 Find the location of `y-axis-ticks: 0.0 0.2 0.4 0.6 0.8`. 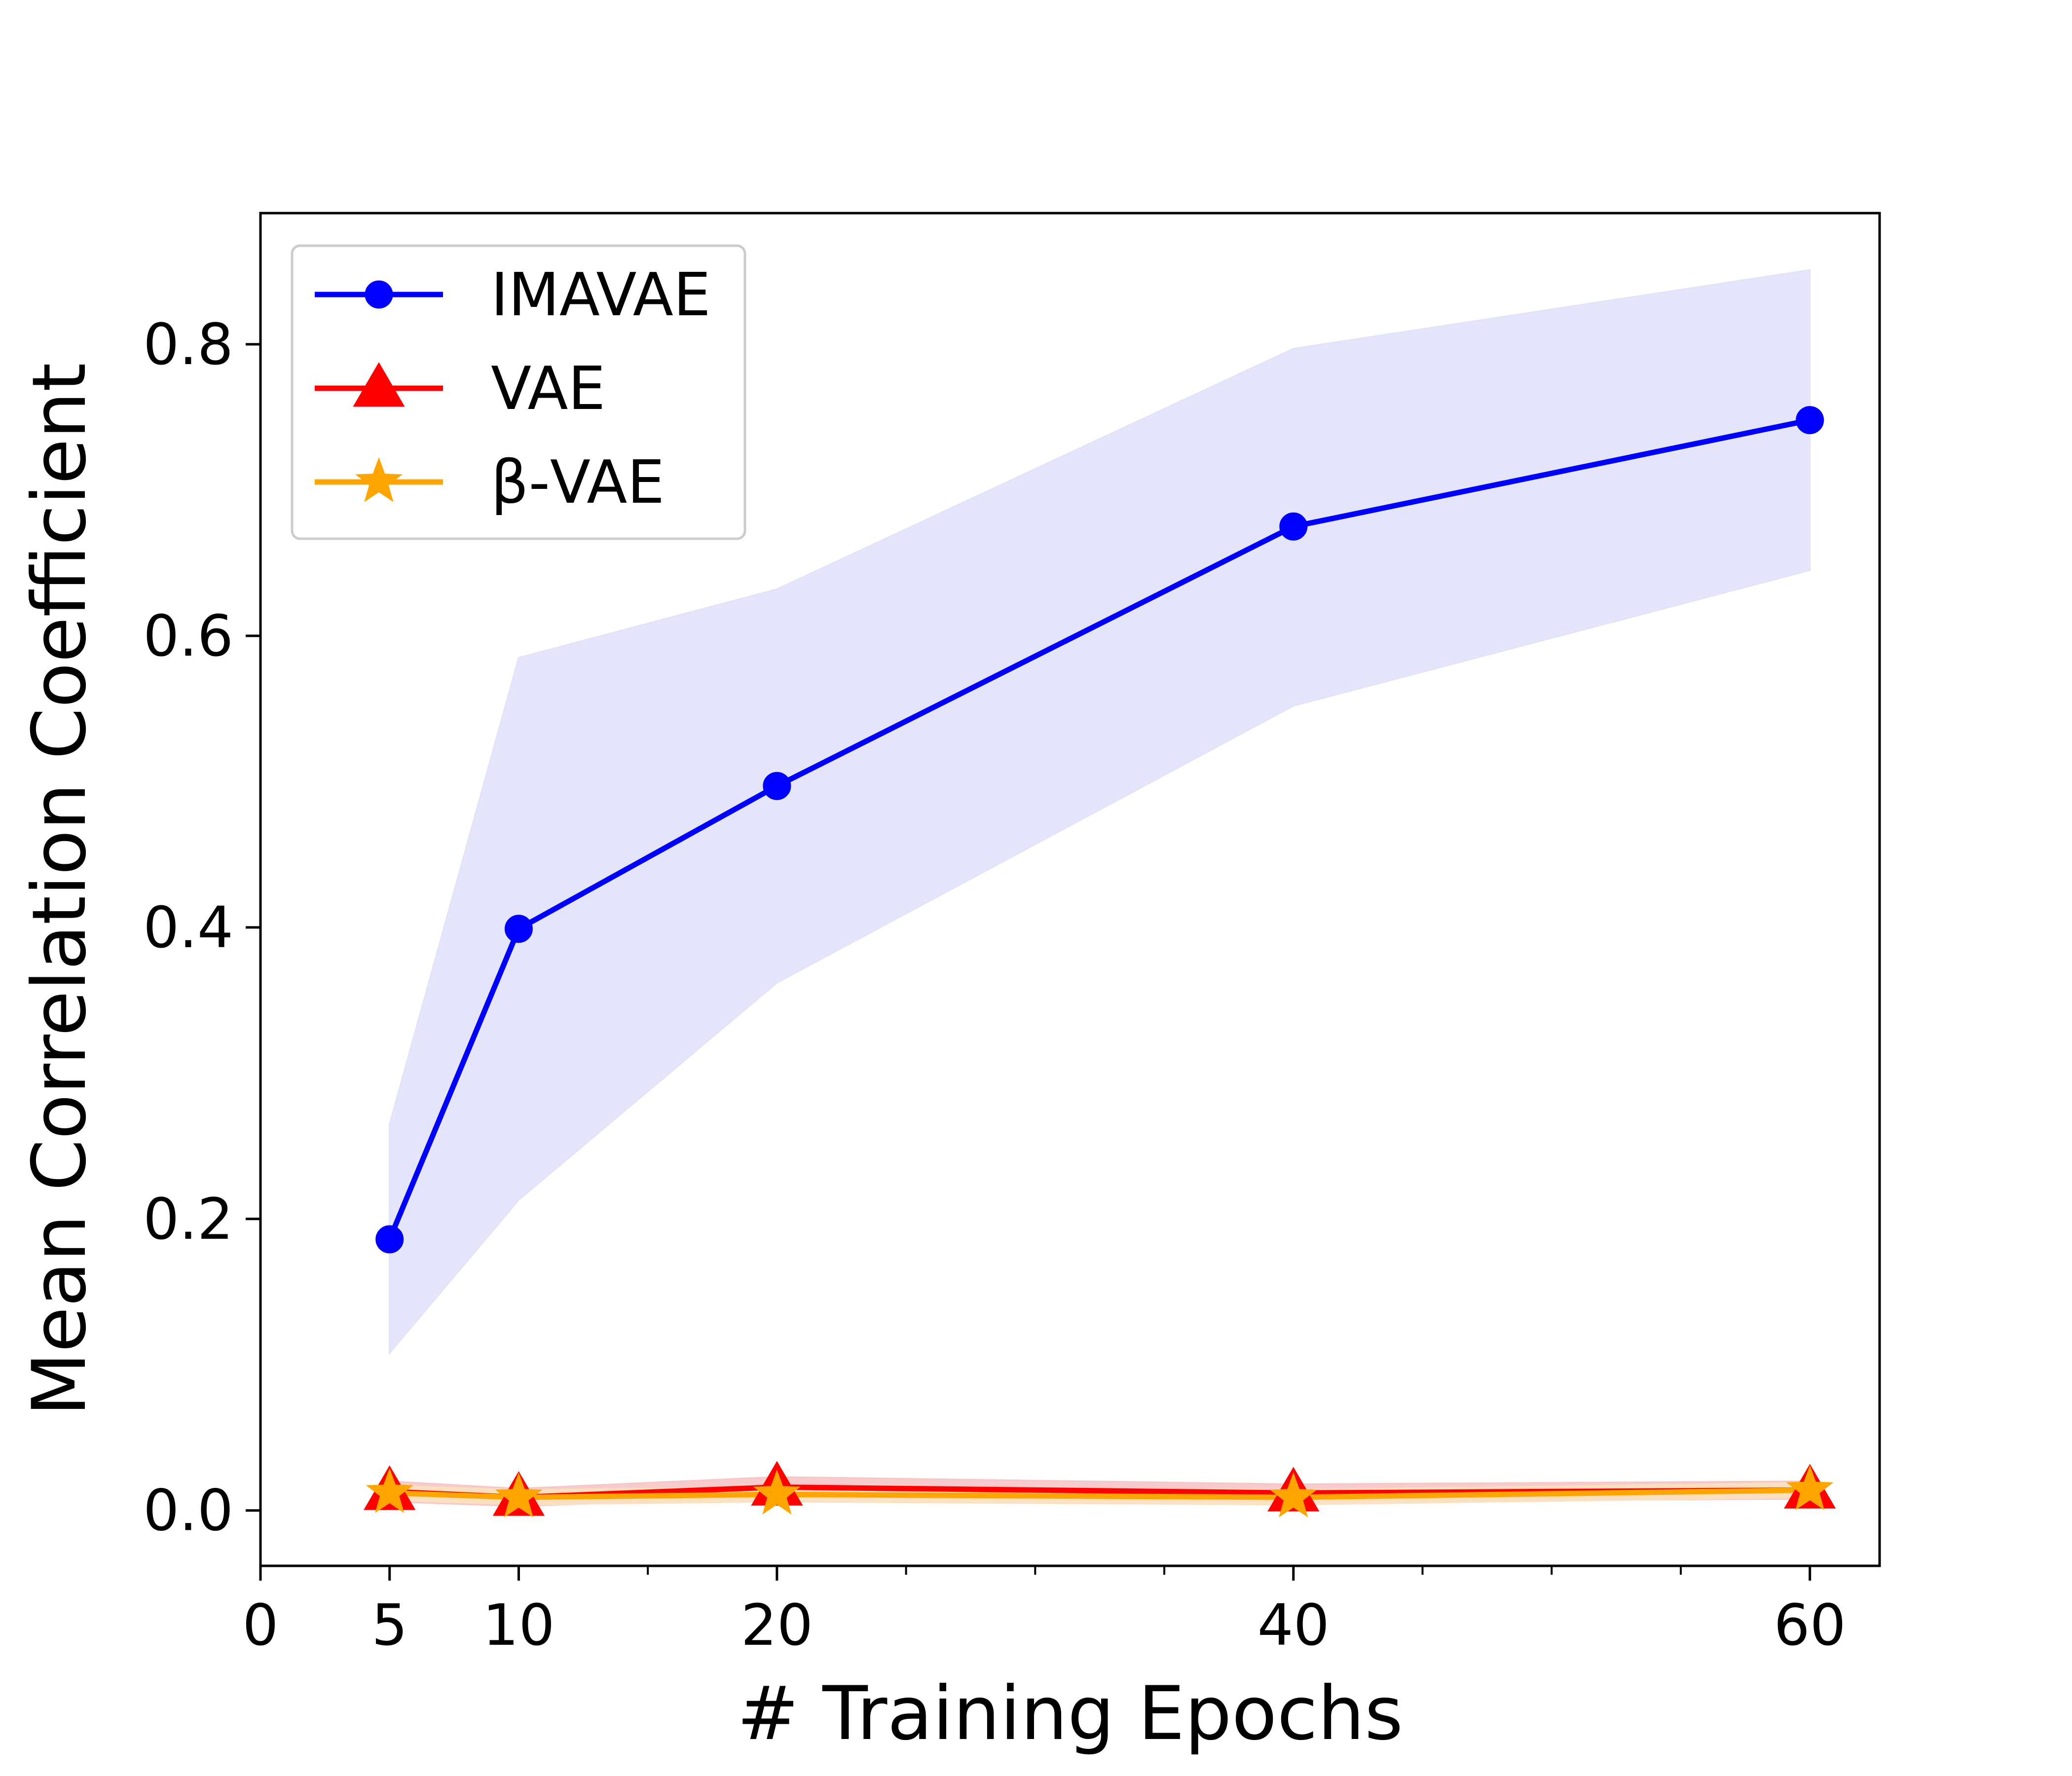

y-axis-ticks: 0.0 0.2 0.4 0.6 0.8 is located at coordinates (202, 928).